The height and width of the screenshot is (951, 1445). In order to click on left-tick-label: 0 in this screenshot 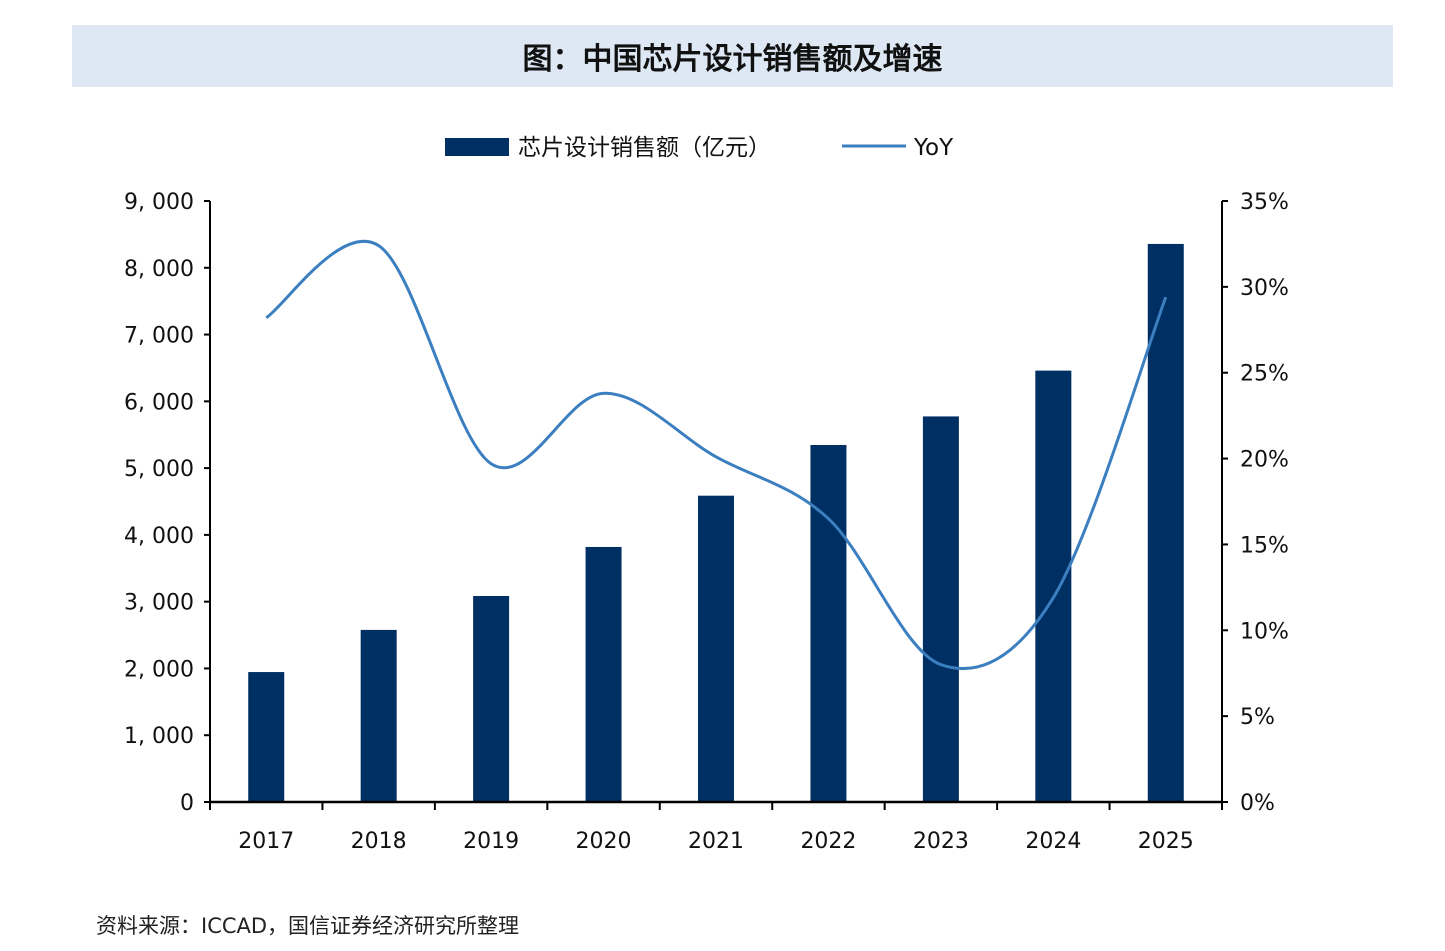, I will do `click(187, 803)`.